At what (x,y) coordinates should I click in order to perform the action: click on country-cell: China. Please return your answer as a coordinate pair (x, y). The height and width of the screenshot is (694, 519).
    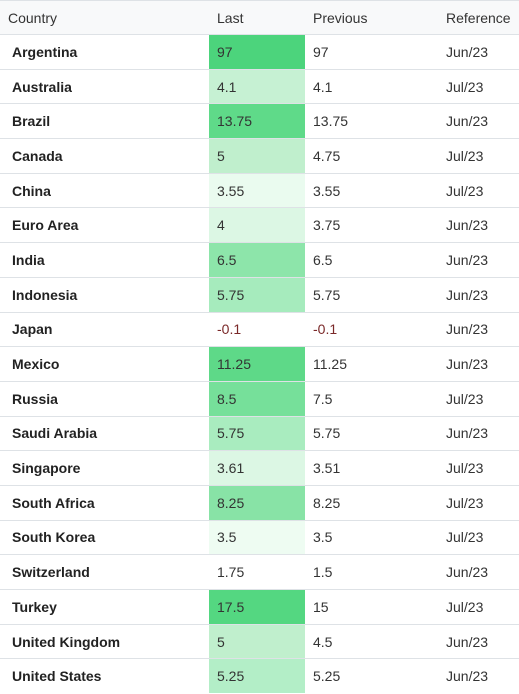
    Looking at the image, I should click on (104, 190).